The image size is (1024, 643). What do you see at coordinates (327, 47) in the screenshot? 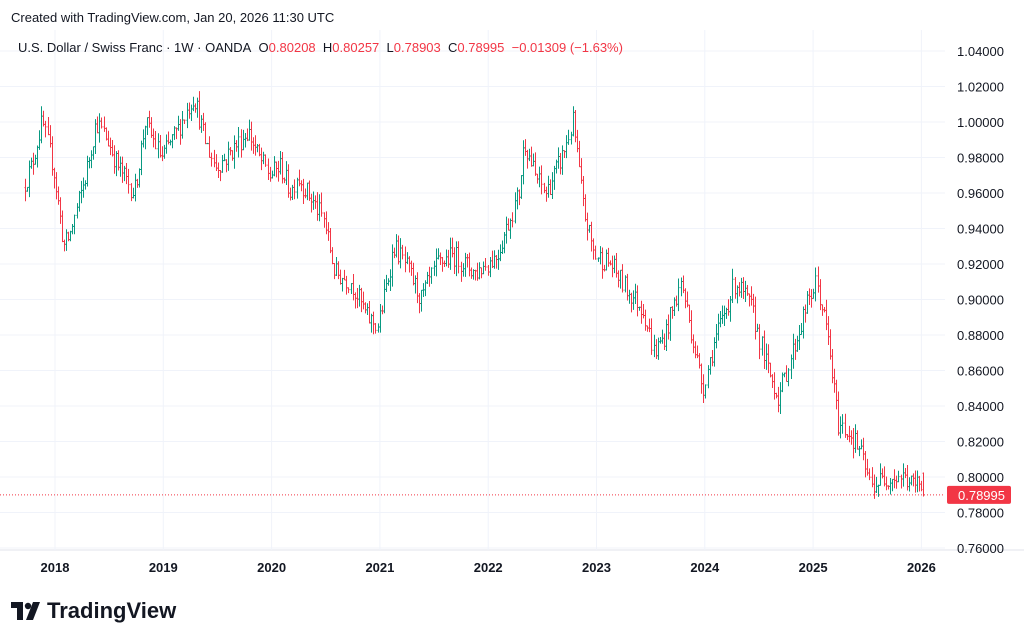
I see `high-label: H` at bounding box center [327, 47].